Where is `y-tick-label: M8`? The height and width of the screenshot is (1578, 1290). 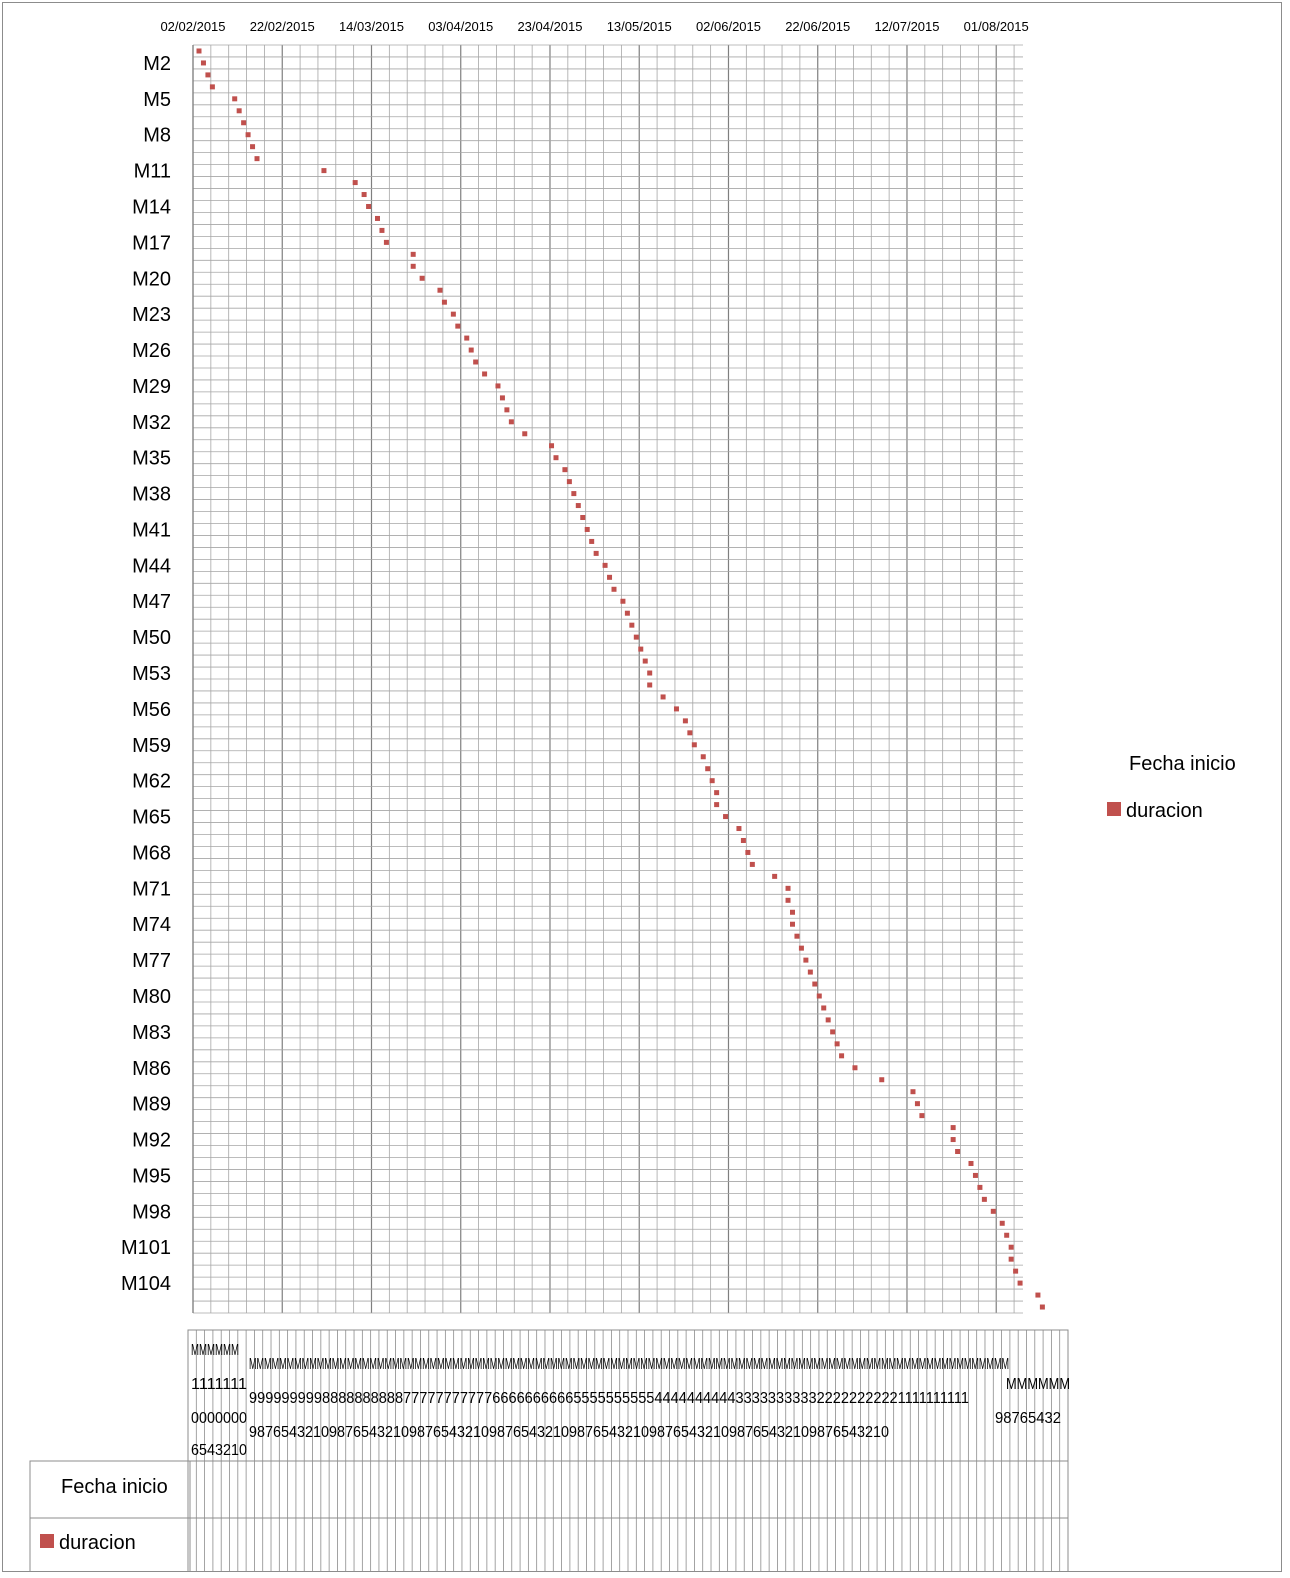
y-tick-label: M8 is located at coordinates (157, 136).